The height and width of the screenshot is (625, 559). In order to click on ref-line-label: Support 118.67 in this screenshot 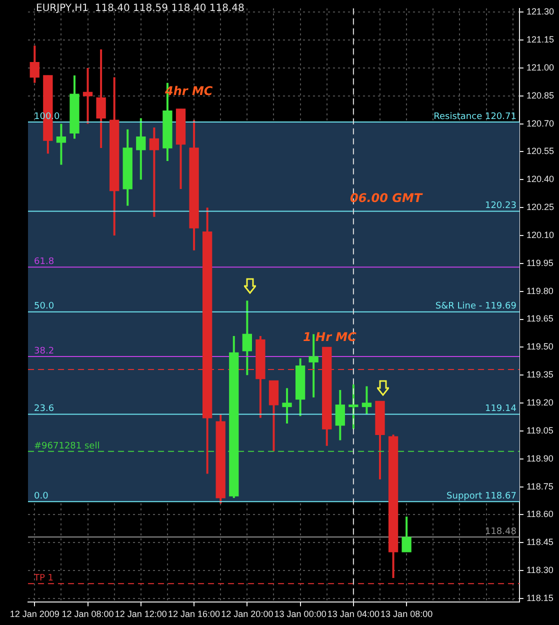, I will do `click(481, 497)`.